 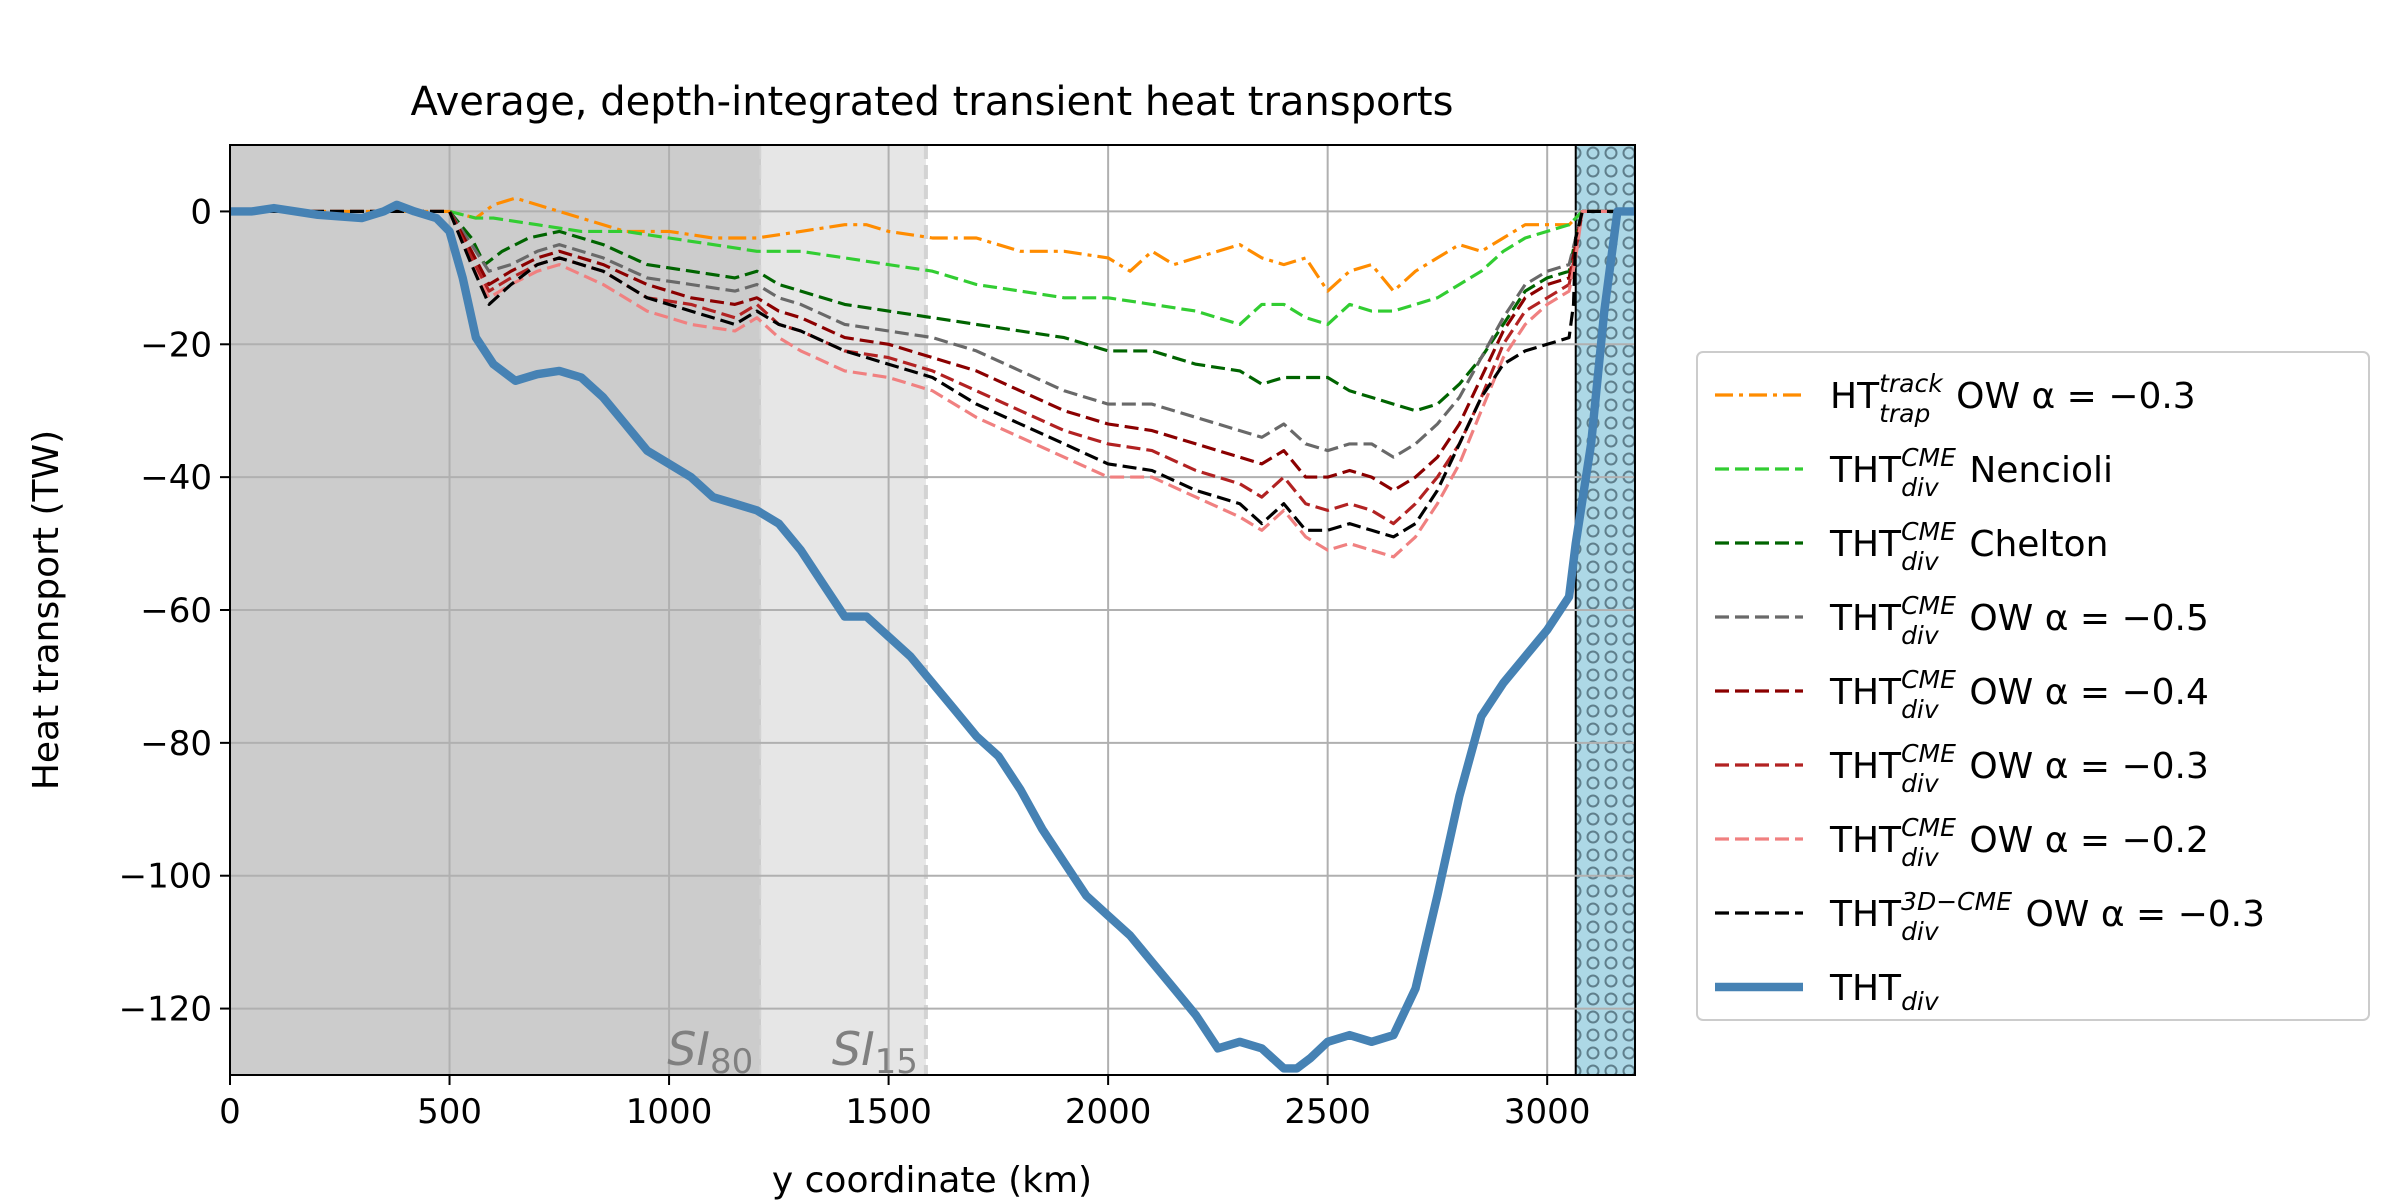 I want to click on legend-label-3: THTCME div OW α = −0.5, so click(x=2019, y=620).